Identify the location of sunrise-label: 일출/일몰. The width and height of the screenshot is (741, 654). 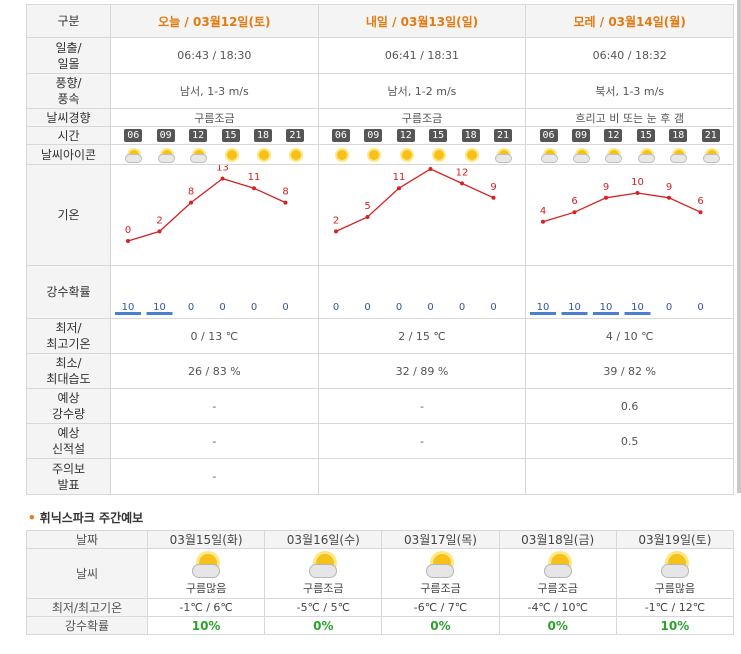
(68, 55).